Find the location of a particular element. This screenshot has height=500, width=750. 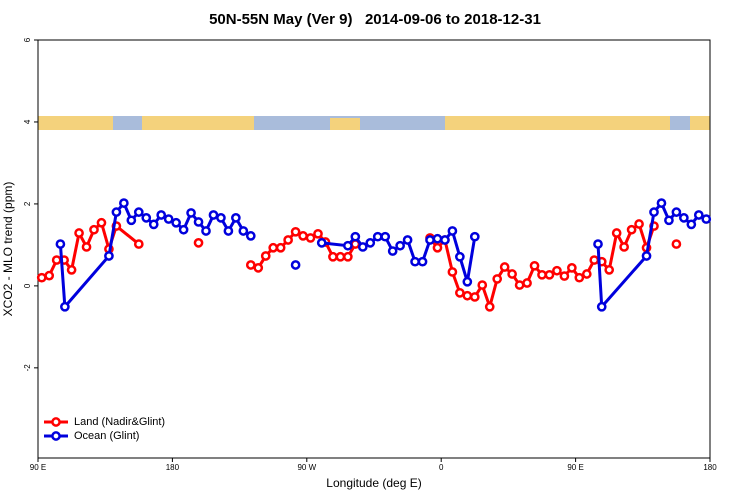

x-tick-label: 90 W is located at coordinates (306, 467).